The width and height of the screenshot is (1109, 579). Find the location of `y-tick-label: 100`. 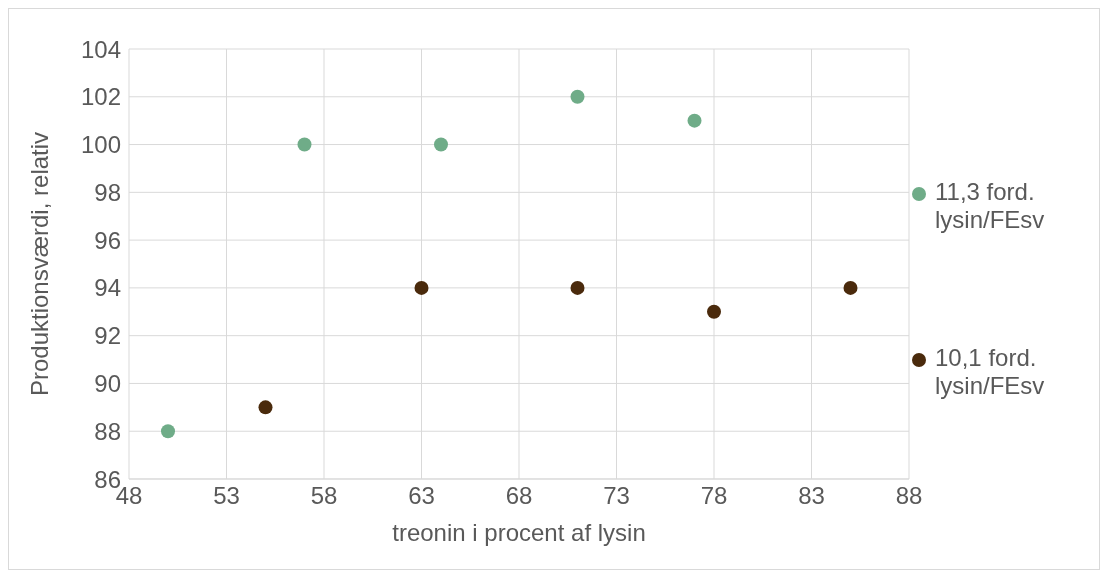

y-tick-label: 100 is located at coordinates (100, 145).